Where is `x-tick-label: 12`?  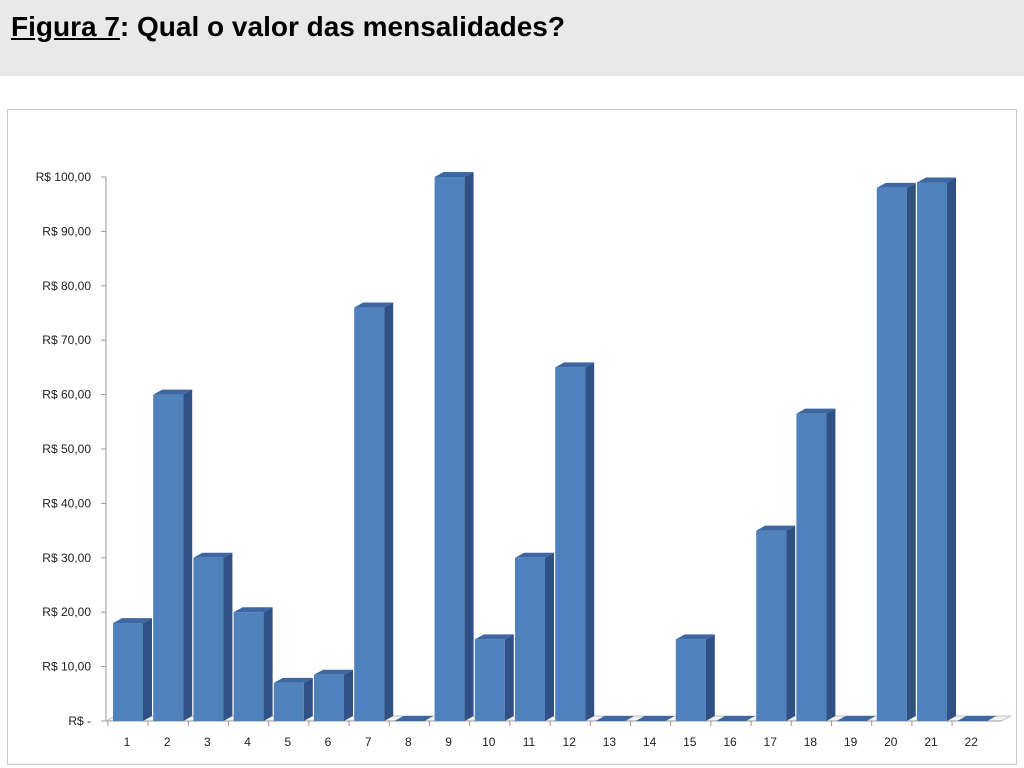
x-tick-label: 12 is located at coordinates (570, 742).